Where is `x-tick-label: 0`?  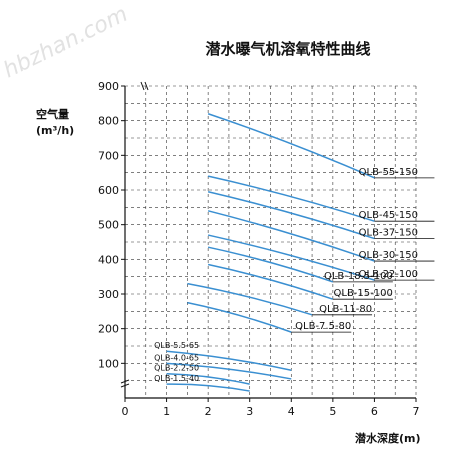
x-tick-label: 0 is located at coordinates (125, 411).